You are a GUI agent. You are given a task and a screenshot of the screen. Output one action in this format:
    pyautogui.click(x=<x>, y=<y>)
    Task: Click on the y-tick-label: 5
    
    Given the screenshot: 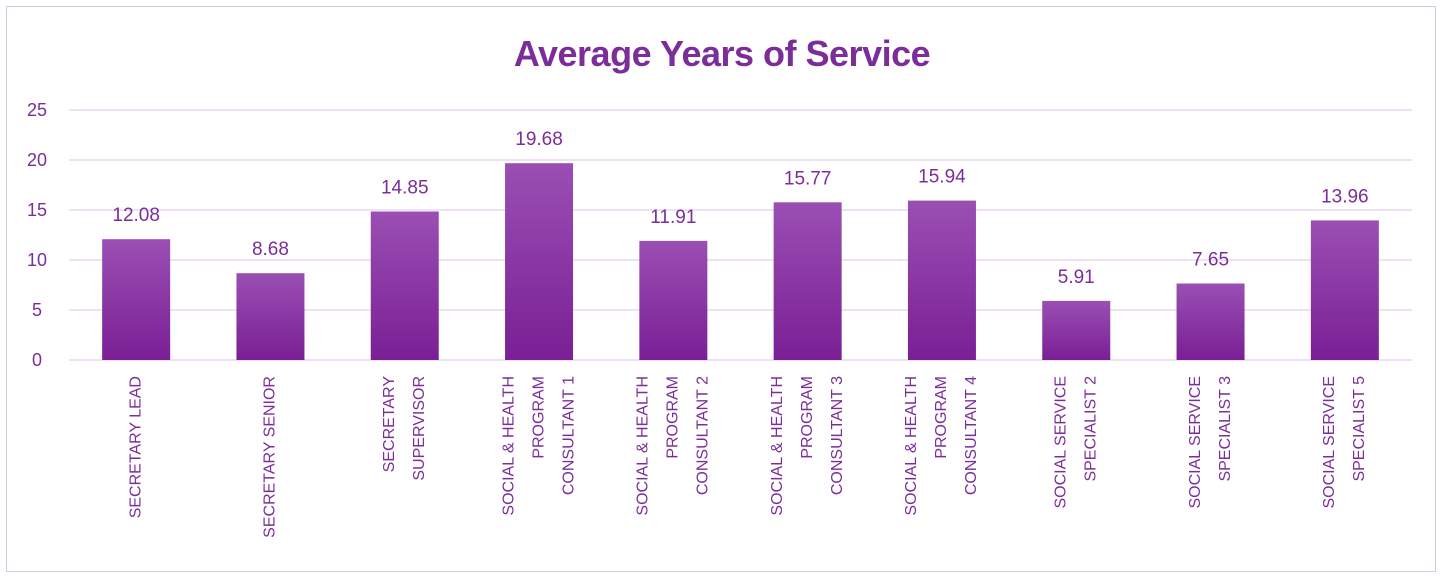 What is the action you would take?
    pyautogui.click(x=37, y=310)
    